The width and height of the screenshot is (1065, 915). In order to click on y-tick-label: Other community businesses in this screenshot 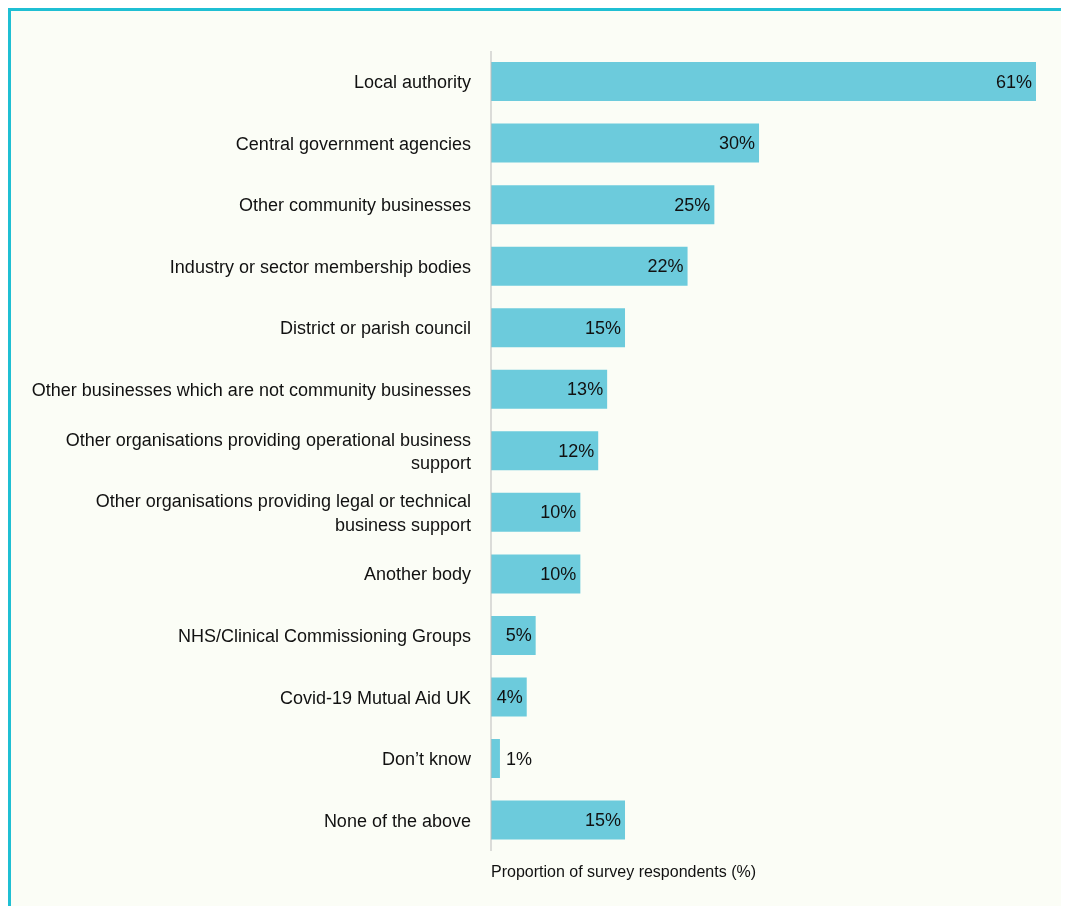, I will do `click(354, 205)`.